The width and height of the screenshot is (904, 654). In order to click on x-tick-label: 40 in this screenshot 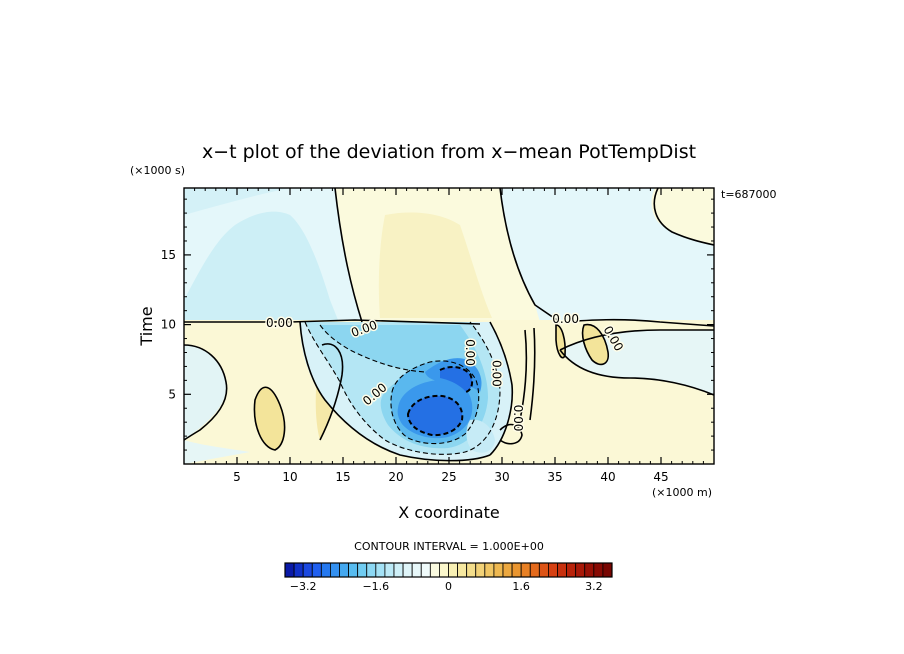, I will do `click(607, 477)`.